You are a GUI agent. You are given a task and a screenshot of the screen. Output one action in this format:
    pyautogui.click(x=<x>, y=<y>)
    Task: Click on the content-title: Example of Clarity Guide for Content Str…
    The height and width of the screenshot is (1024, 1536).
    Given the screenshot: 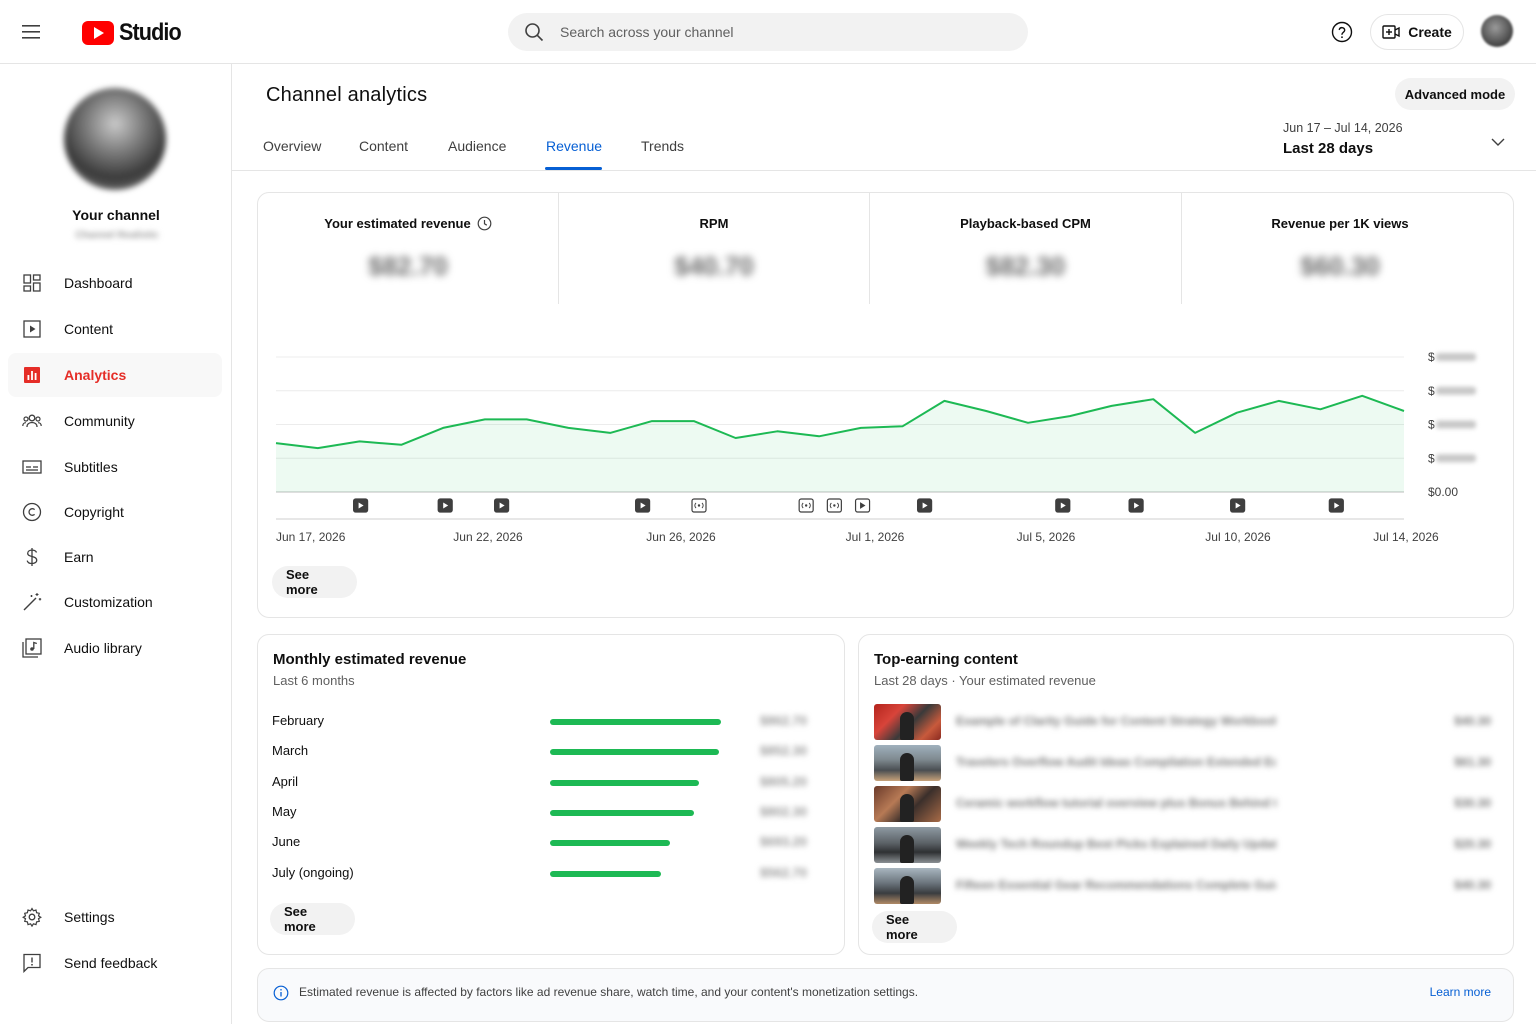 What is the action you would take?
    pyautogui.click(x=1116, y=721)
    